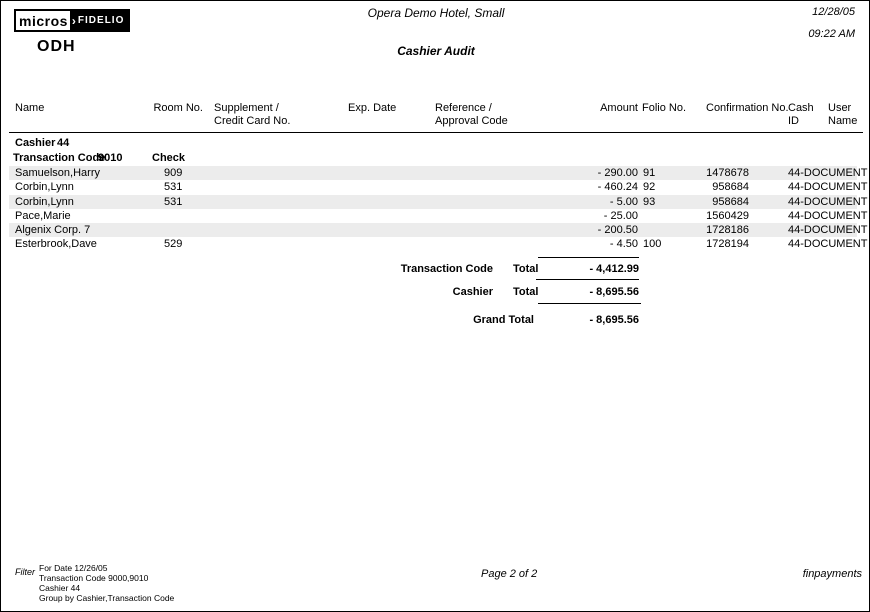  Describe the element at coordinates (446, 269) in the screenshot. I see `txn-total-label: Transaction Code` at that location.